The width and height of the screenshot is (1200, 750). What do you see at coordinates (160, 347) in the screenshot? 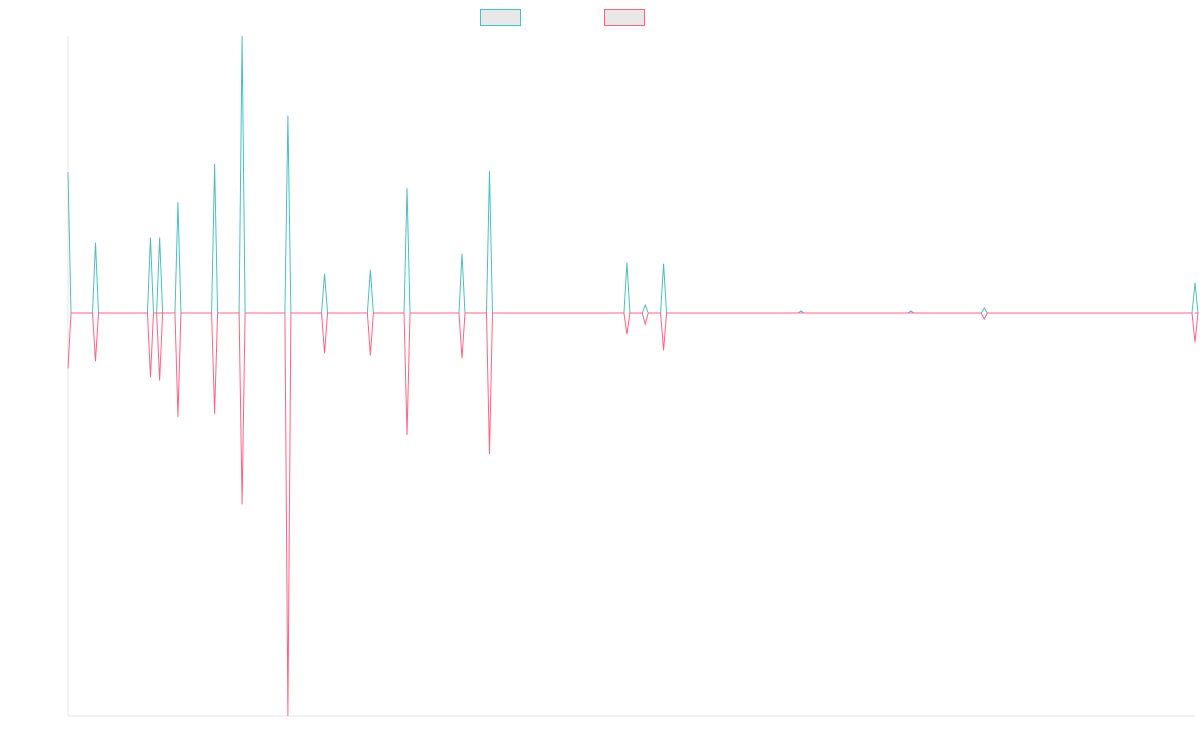
I see `series-2-extra-peak` at bounding box center [160, 347].